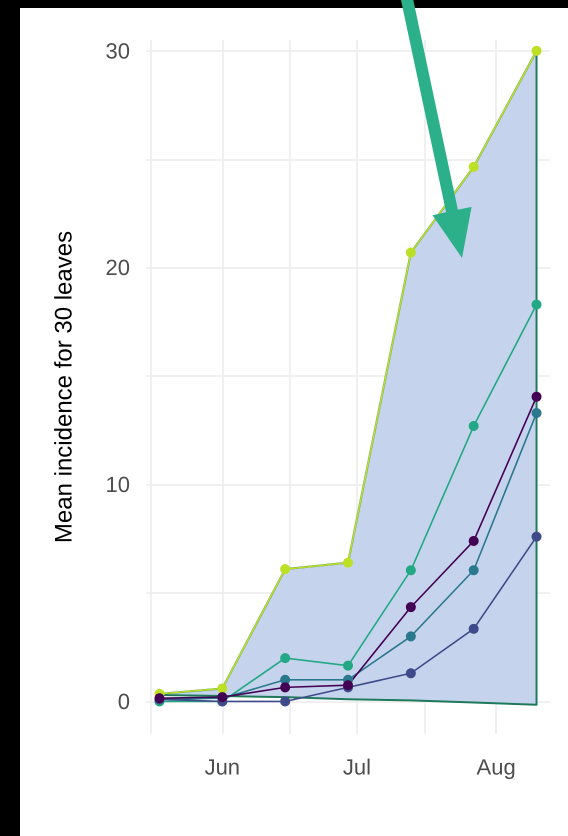 This screenshot has width=568, height=836. Describe the element at coordinates (357, 767) in the screenshot. I see `x-tick-label: Jul` at that location.